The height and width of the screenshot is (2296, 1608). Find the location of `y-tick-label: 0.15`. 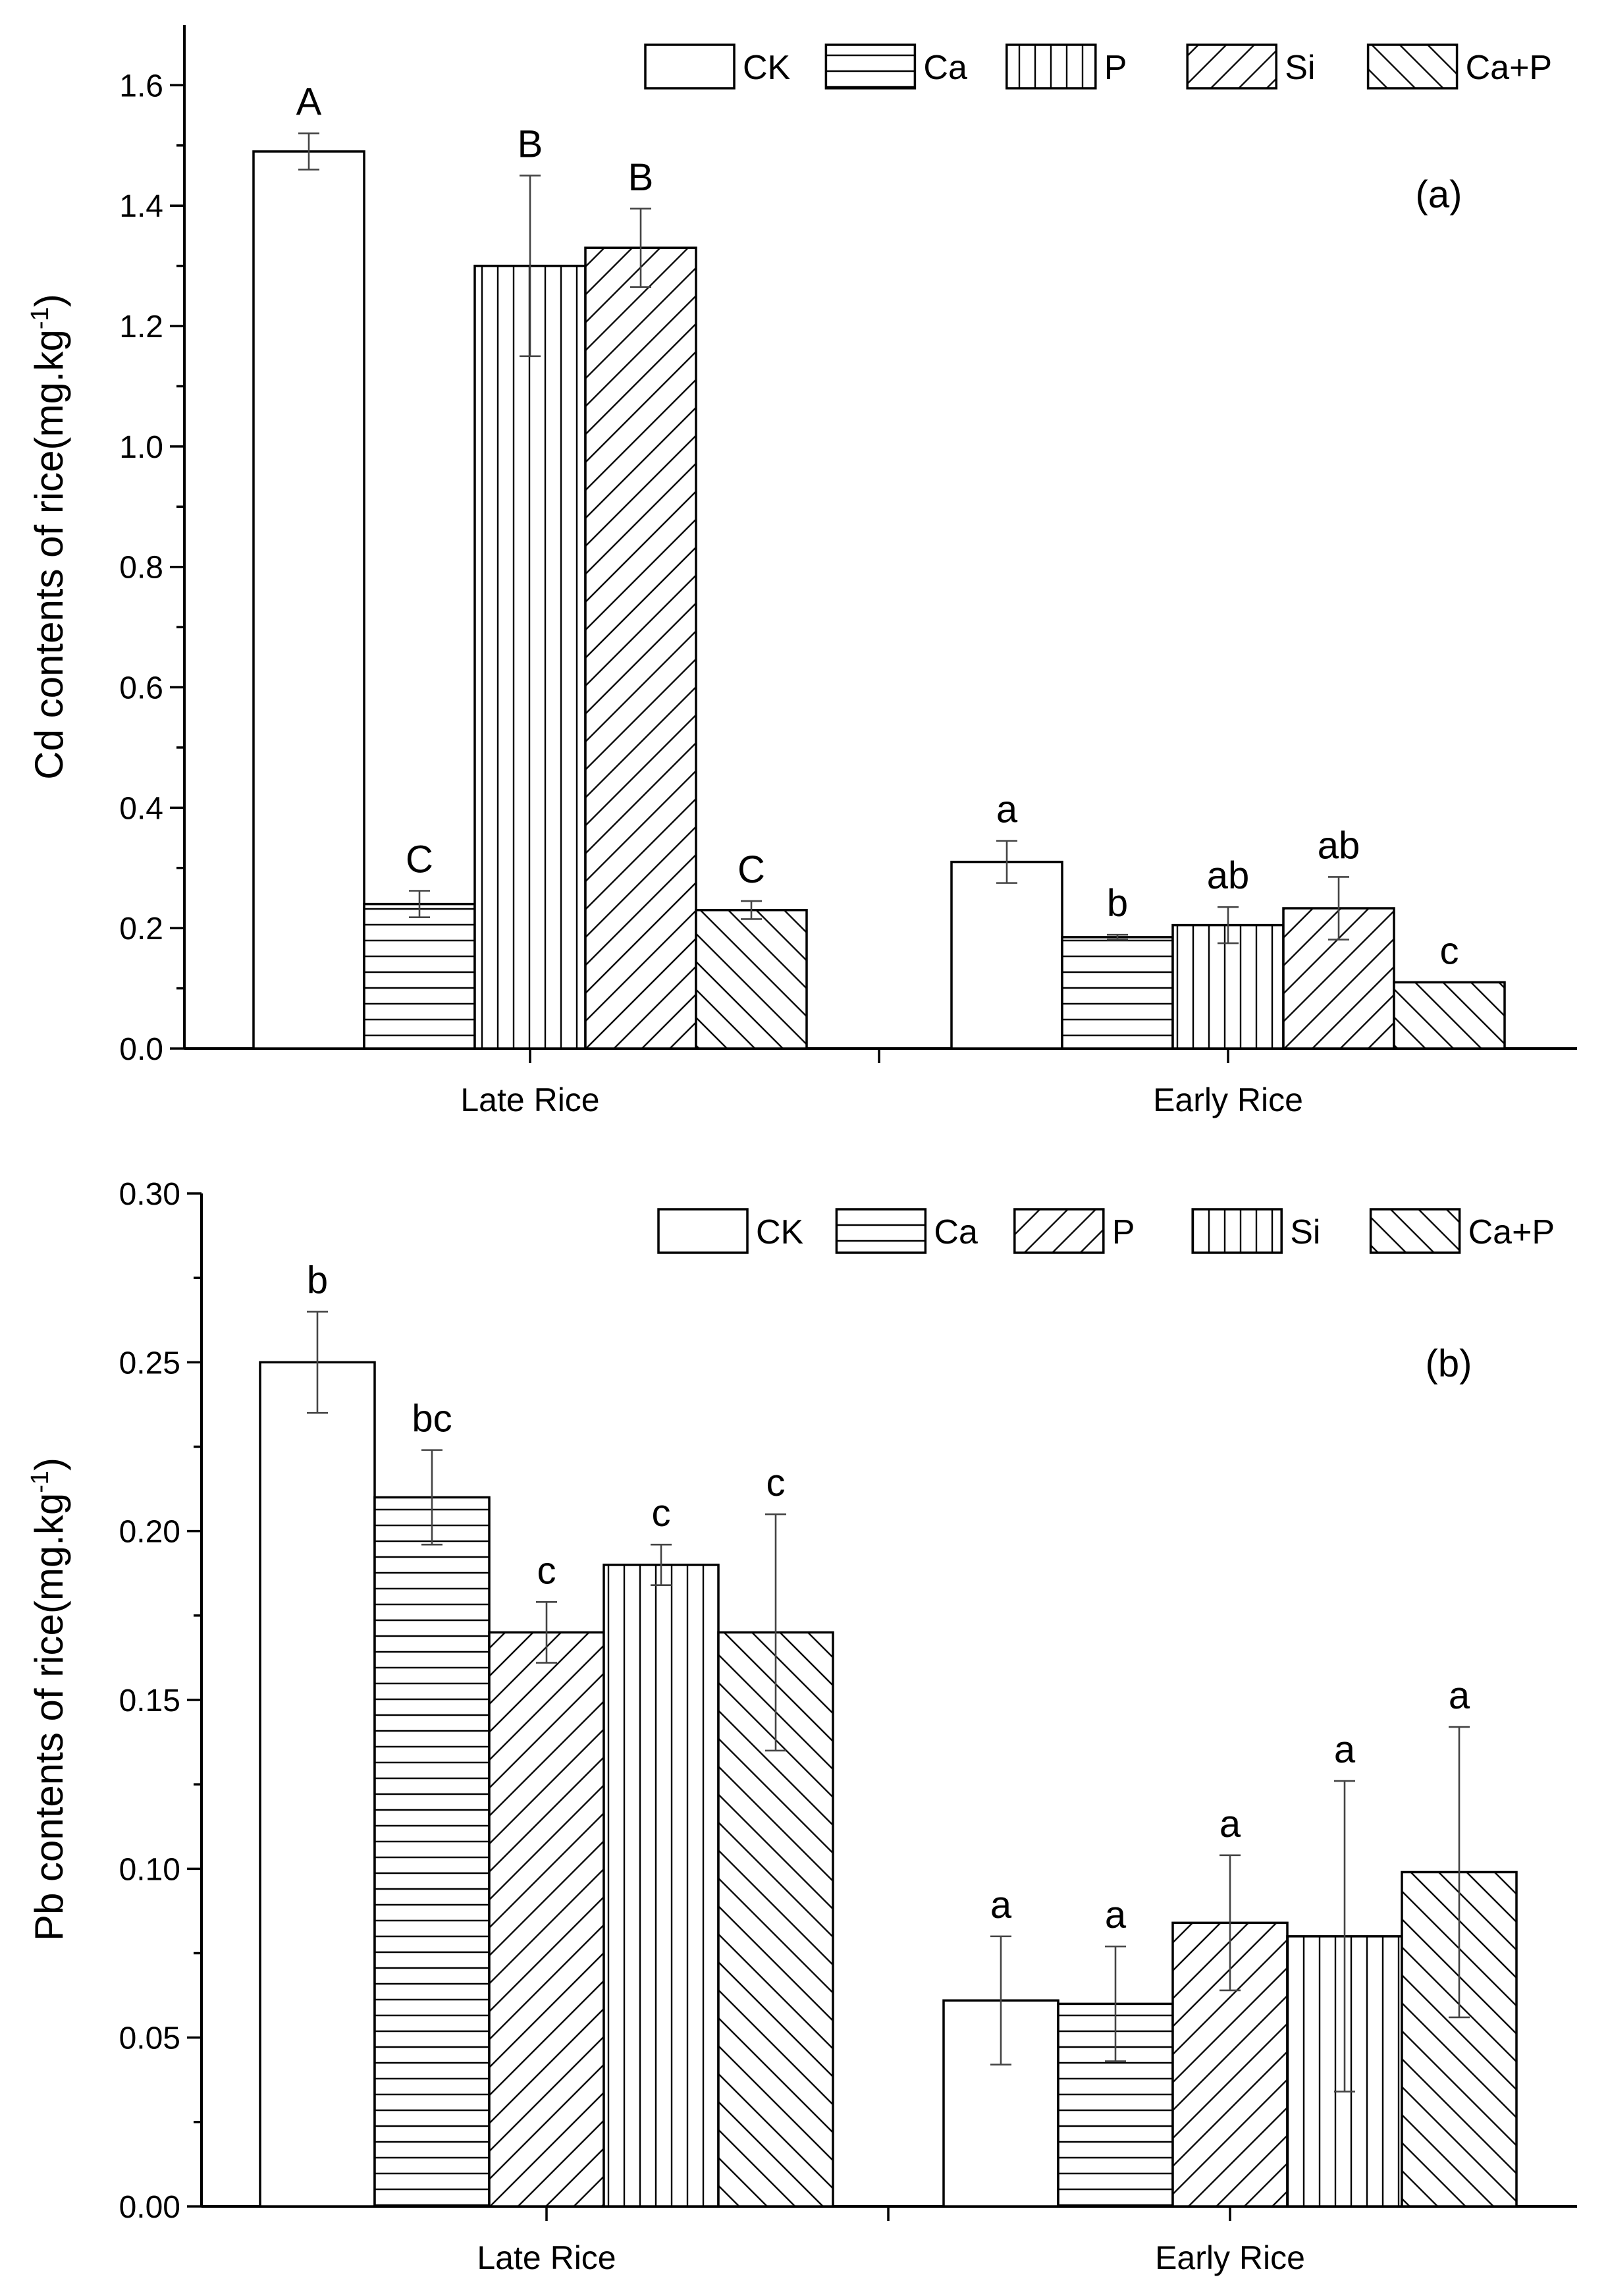

y-tick-label: 0.15 is located at coordinates (149, 1700).